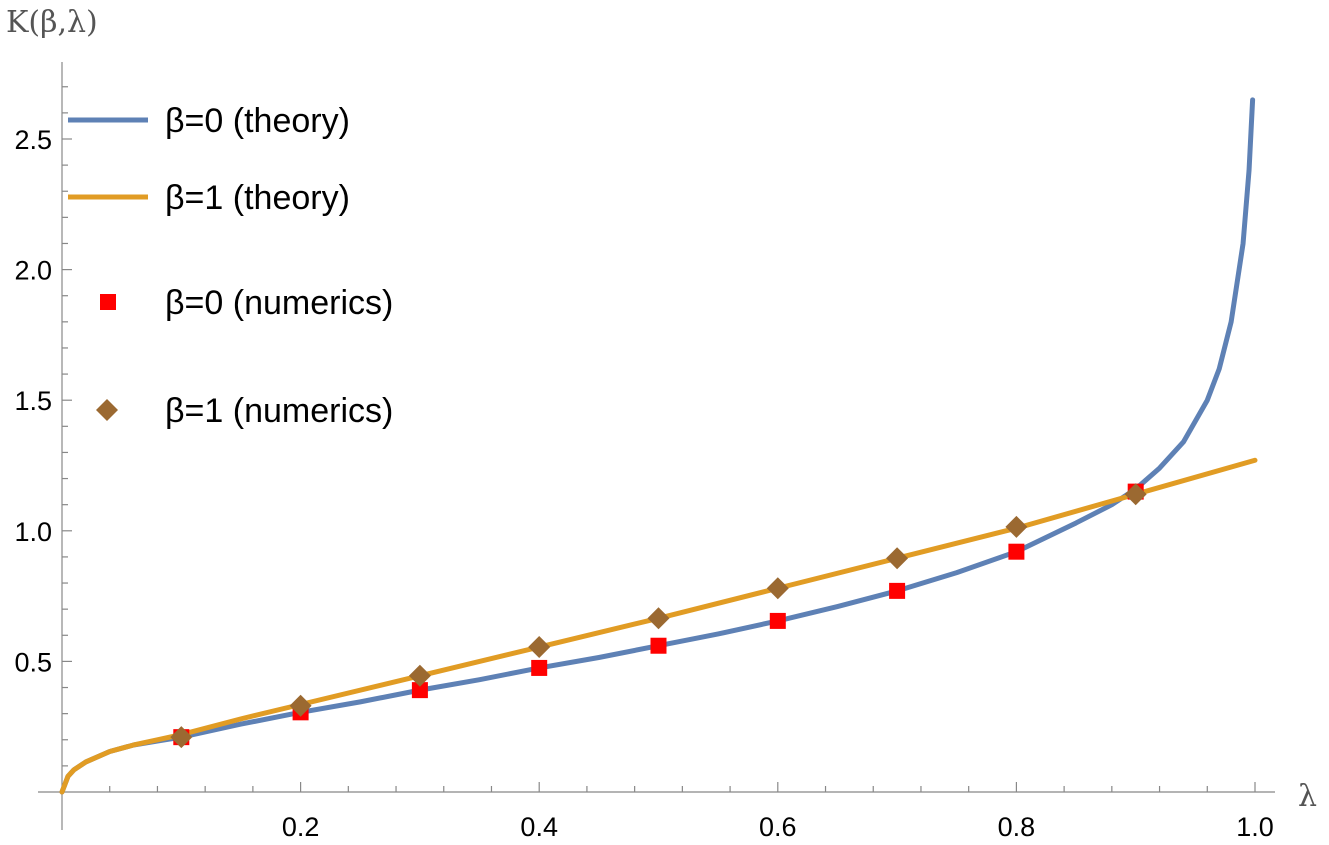 This screenshot has width=1329, height=845. Describe the element at coordinates (279, 303) in the screenshot. I see `legend-label: β=0 (numerics)` at that location.